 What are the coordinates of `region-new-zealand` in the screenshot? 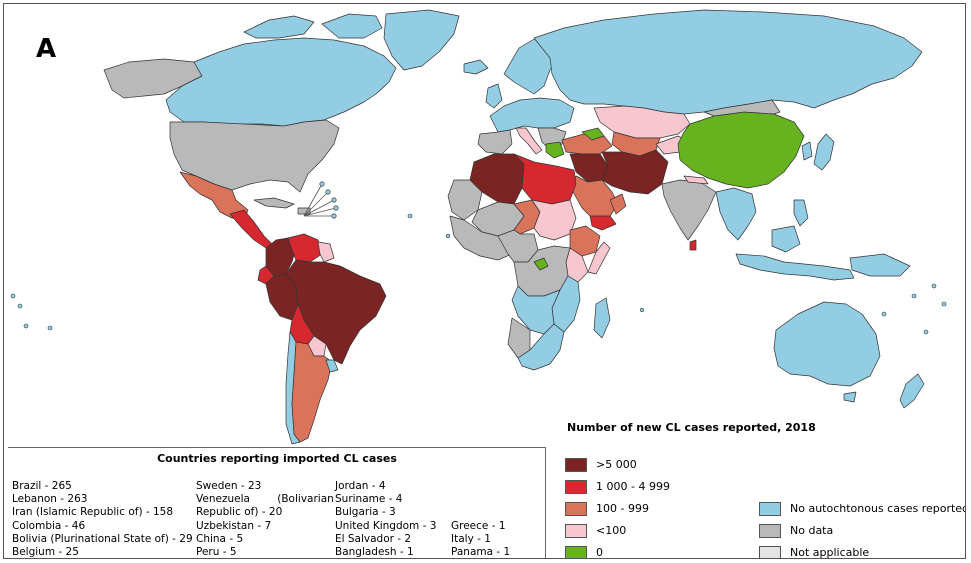 It's located at (912, 391).